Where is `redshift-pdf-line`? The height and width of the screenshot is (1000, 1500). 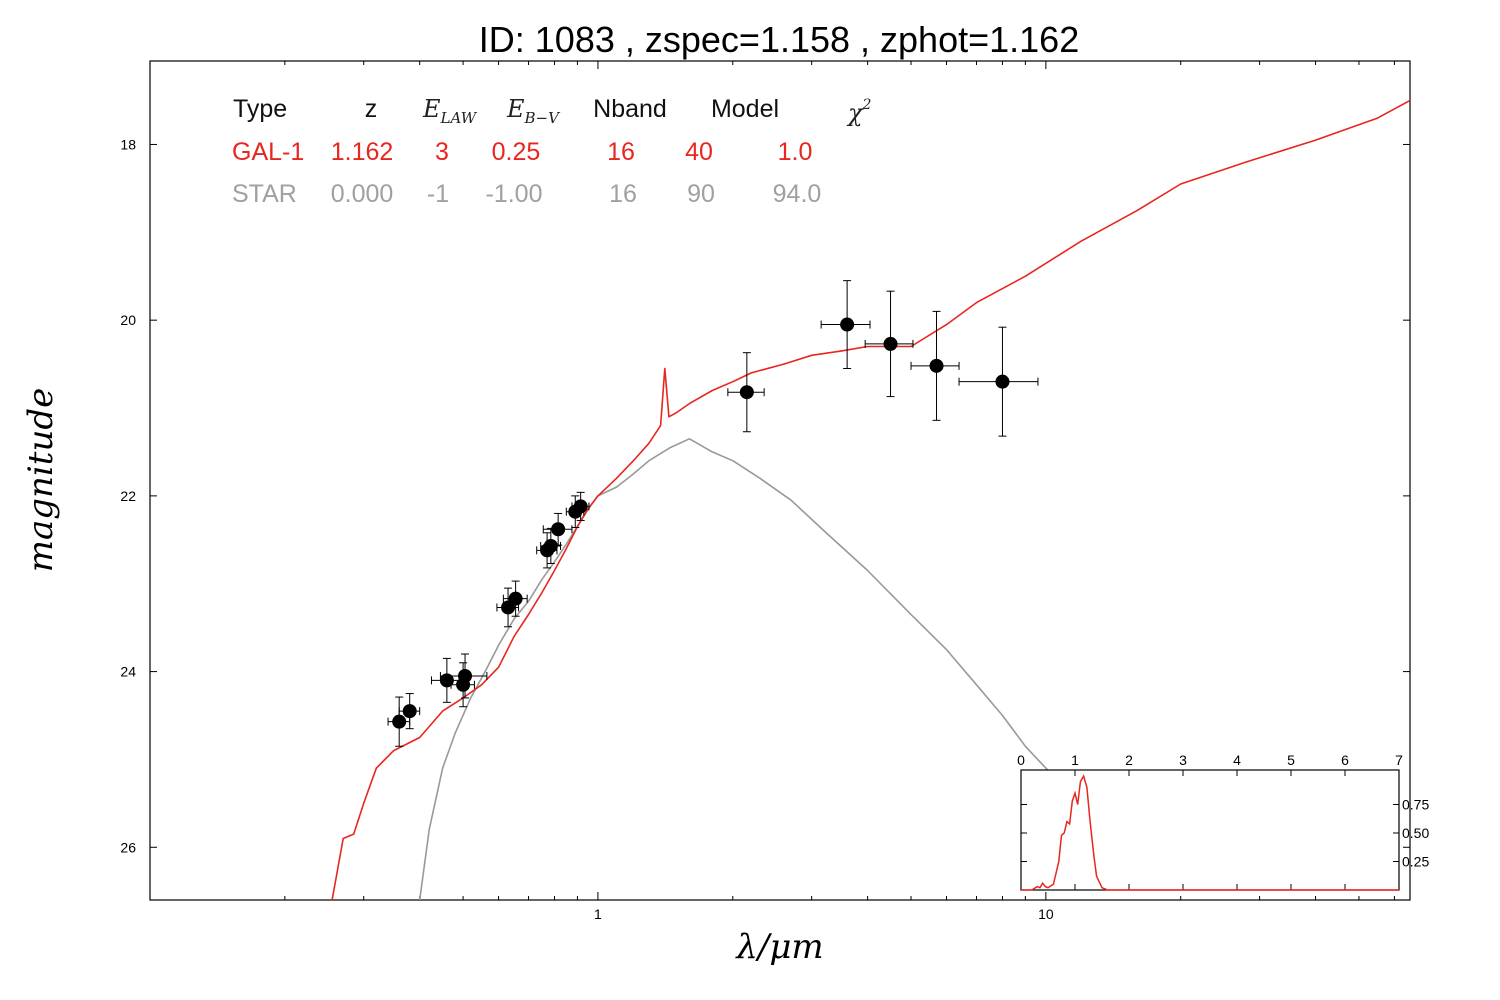 redshift-pdf-line is located at coordinates (1210, 832).